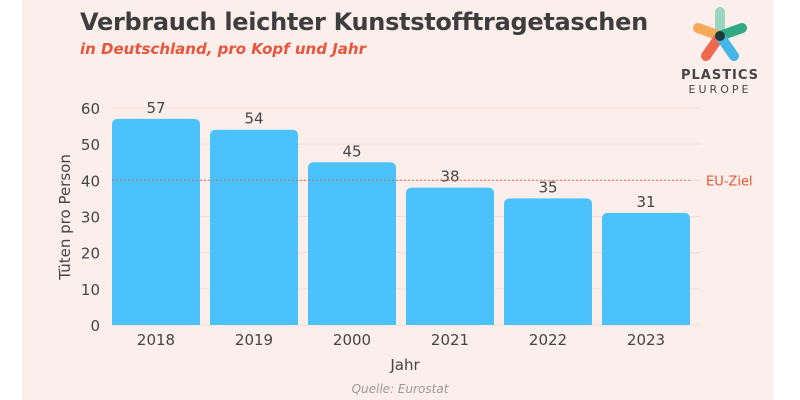  What do you see at coordinates (450, 340) in the screenshot?
I see `x-tick-label: 2021` at bounding box center [450, 340].